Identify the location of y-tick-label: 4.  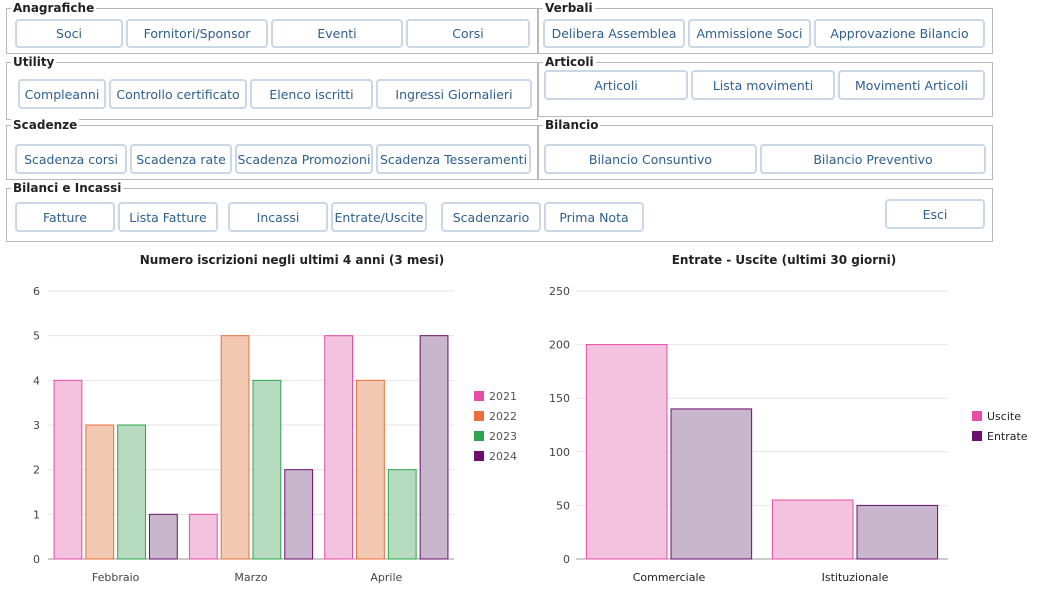
(36, 380).